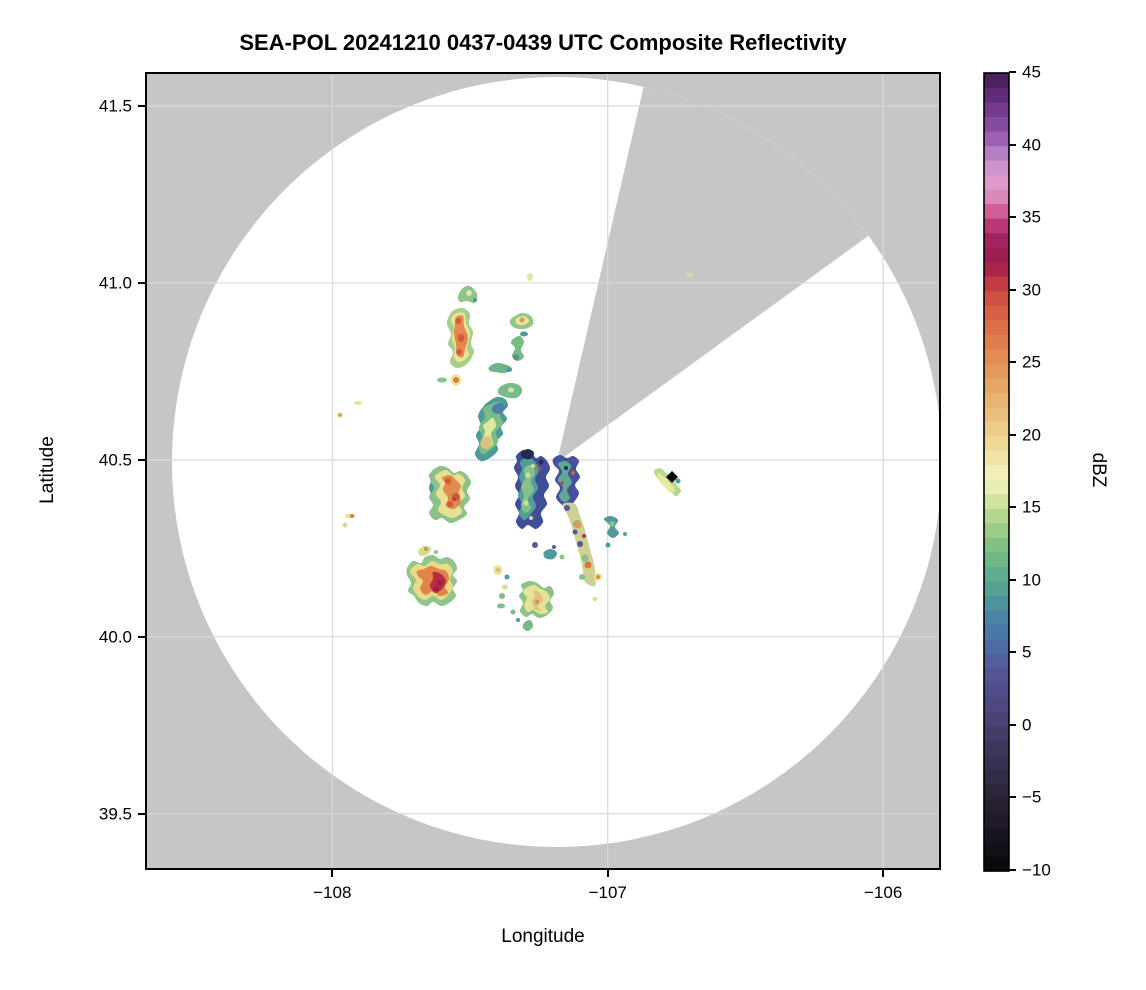 The width and height of the screenshot is (1146, 990). Describe the element at coordinates (1031, 362) in the screenshot. I see `colorbar-tick-label: 25` at that location.